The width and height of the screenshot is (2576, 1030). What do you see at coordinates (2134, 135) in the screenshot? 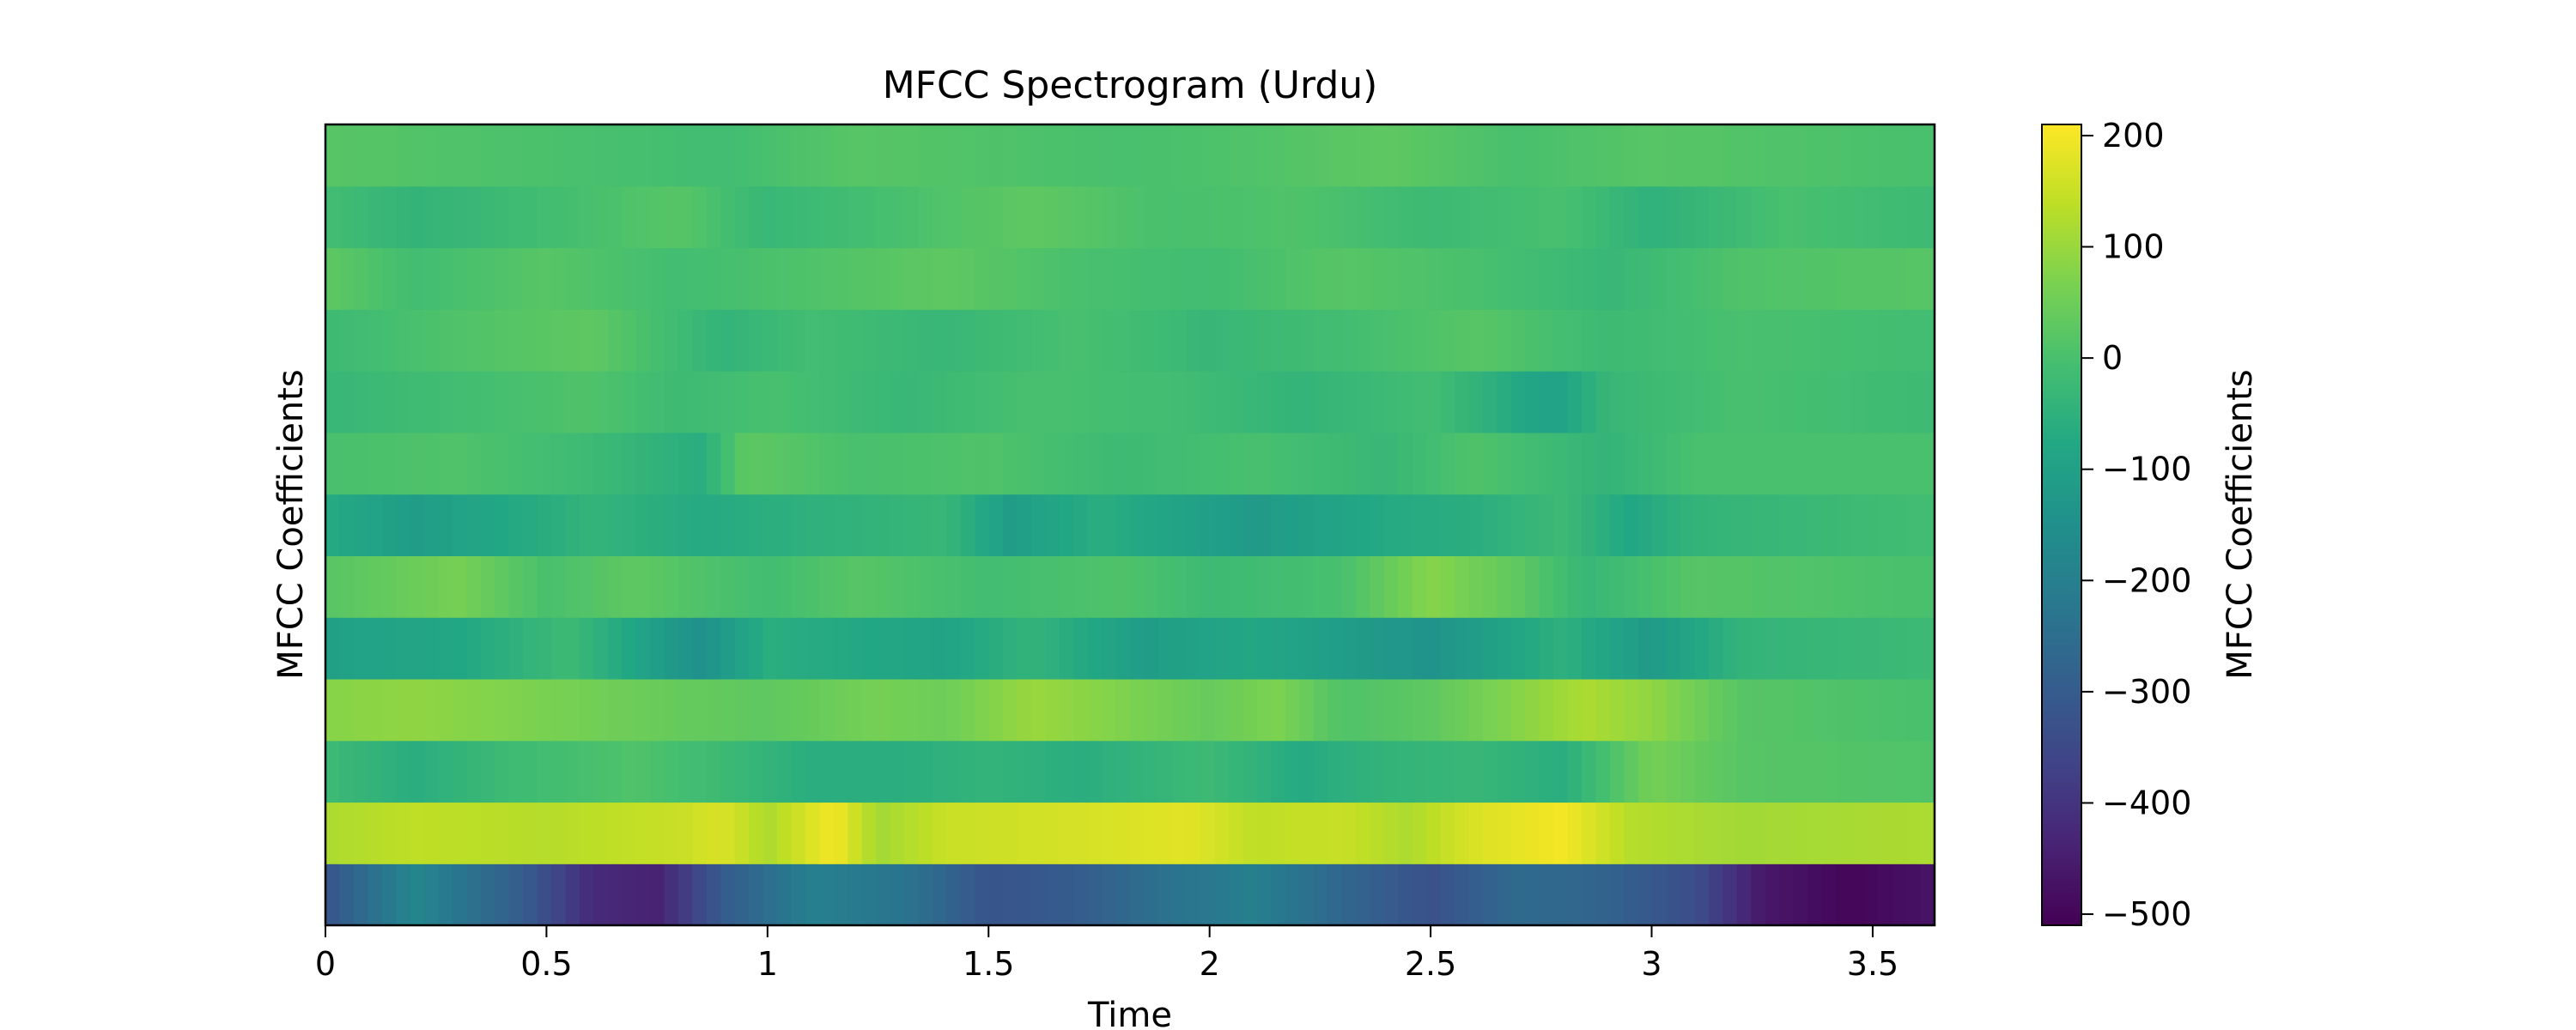
I see `colorbar-tick-label: 200` at bounding box center [2134, 135].